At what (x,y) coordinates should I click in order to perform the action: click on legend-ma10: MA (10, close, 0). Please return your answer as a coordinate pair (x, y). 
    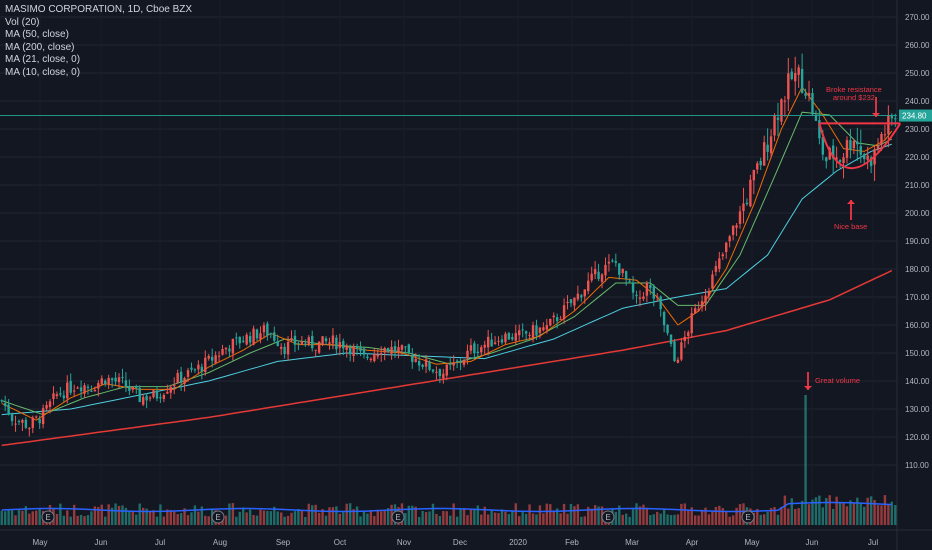
    Looking at the image, I should click on (43, 72).